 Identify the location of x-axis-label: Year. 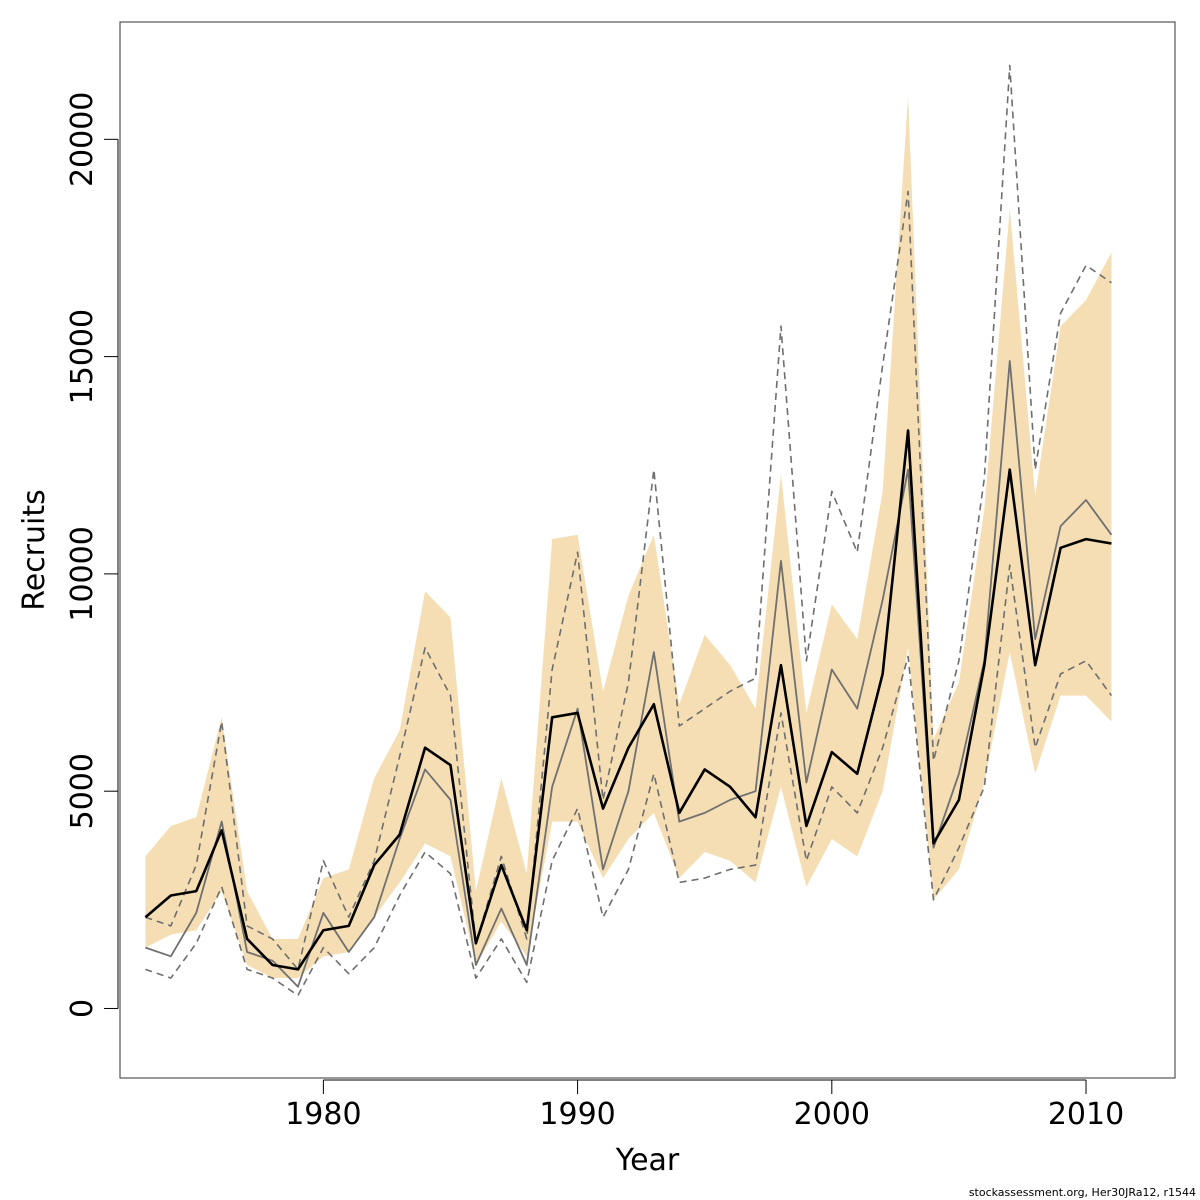
(647, 1160).